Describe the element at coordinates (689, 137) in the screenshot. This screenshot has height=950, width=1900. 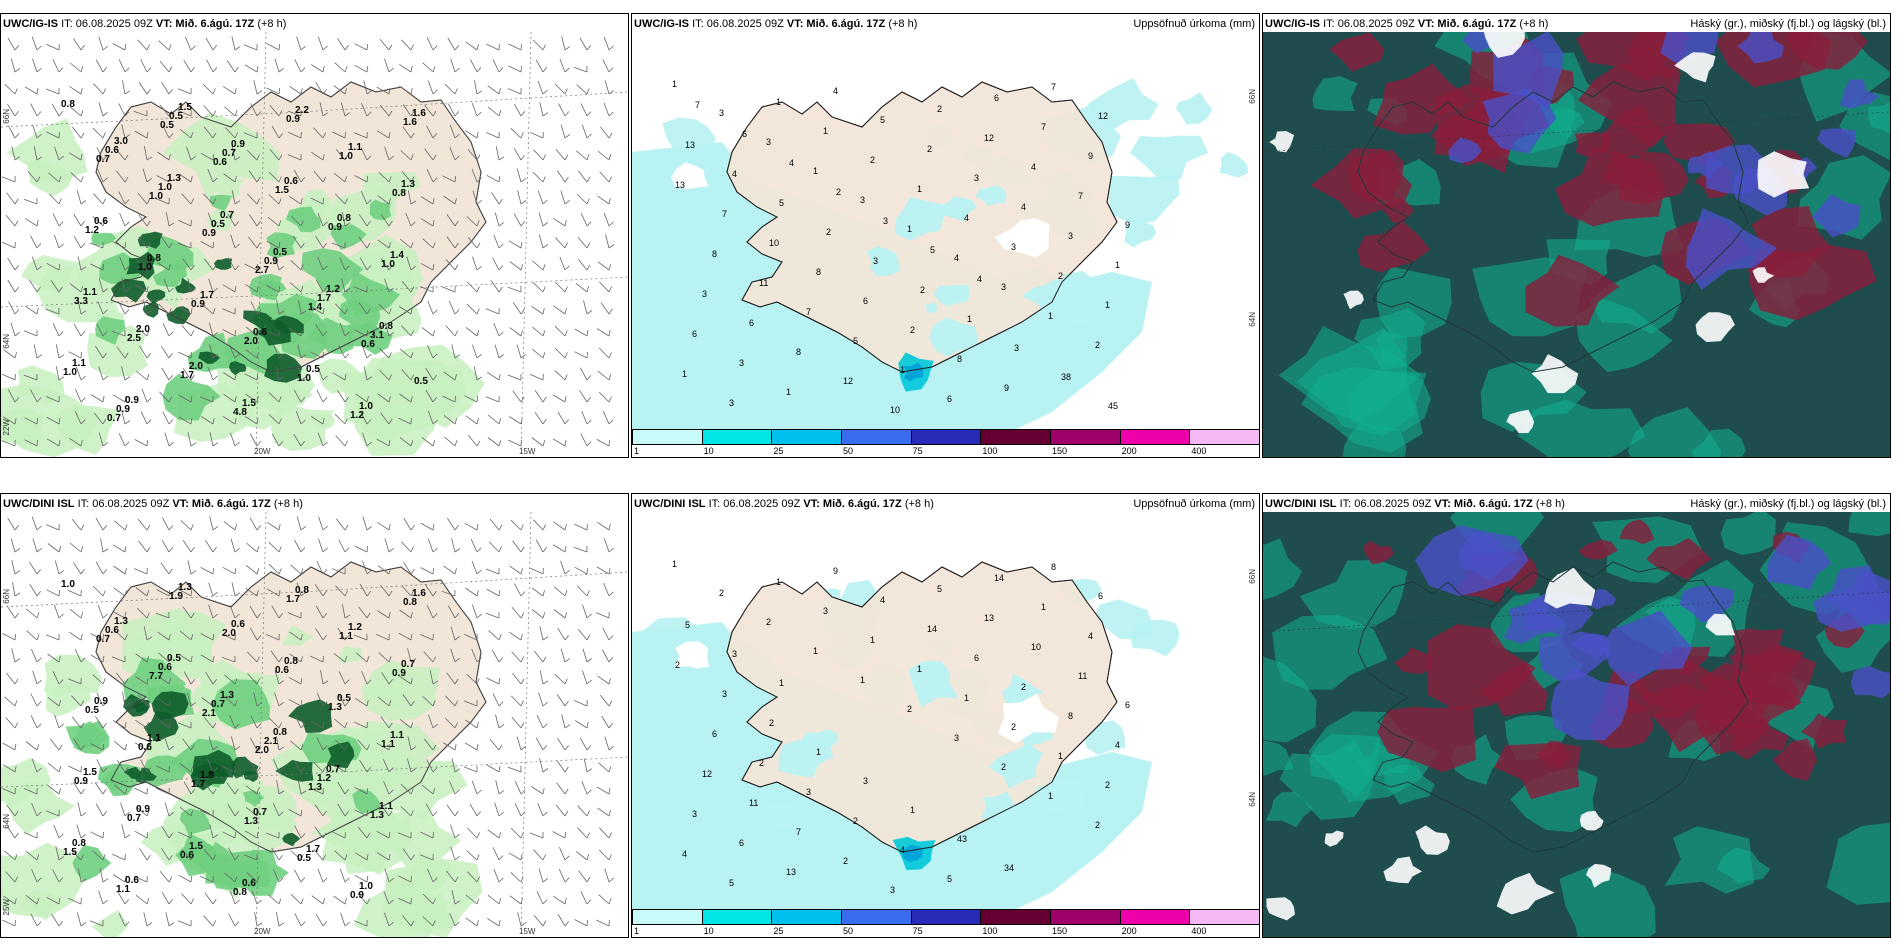
I see `precip-patch` at that location.